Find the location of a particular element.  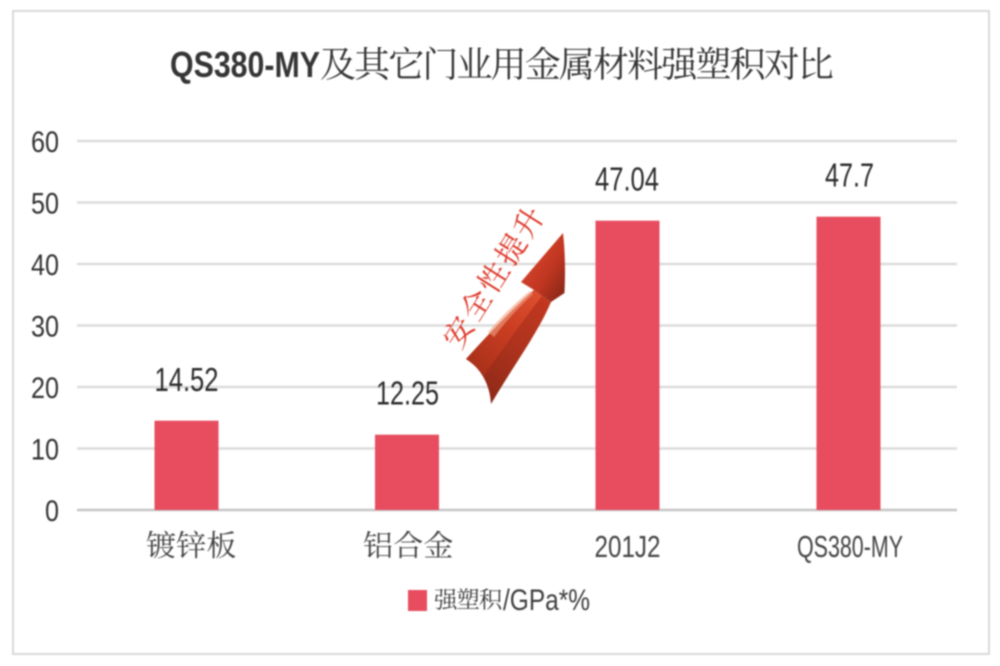

svg-text: 20 is located at coordinates (45, 388).